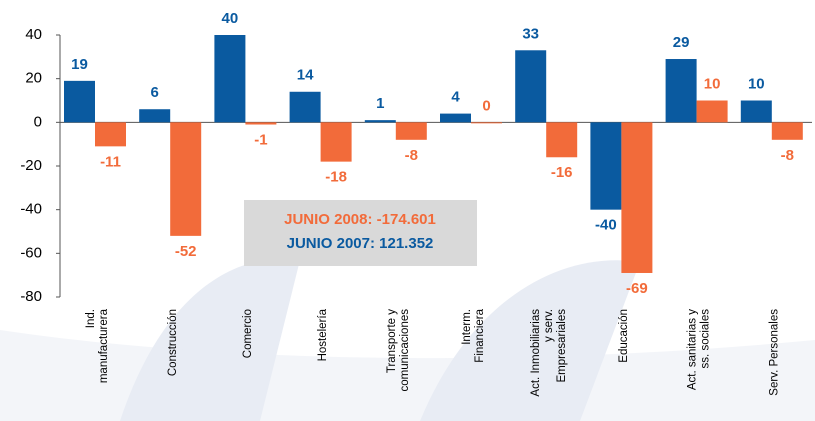 This screenshot has width=815, height=421. What do you see at coordinates (31, 165) in the screenshot?
I see `y-tick-label: -20` at bounding box center [31, 165].